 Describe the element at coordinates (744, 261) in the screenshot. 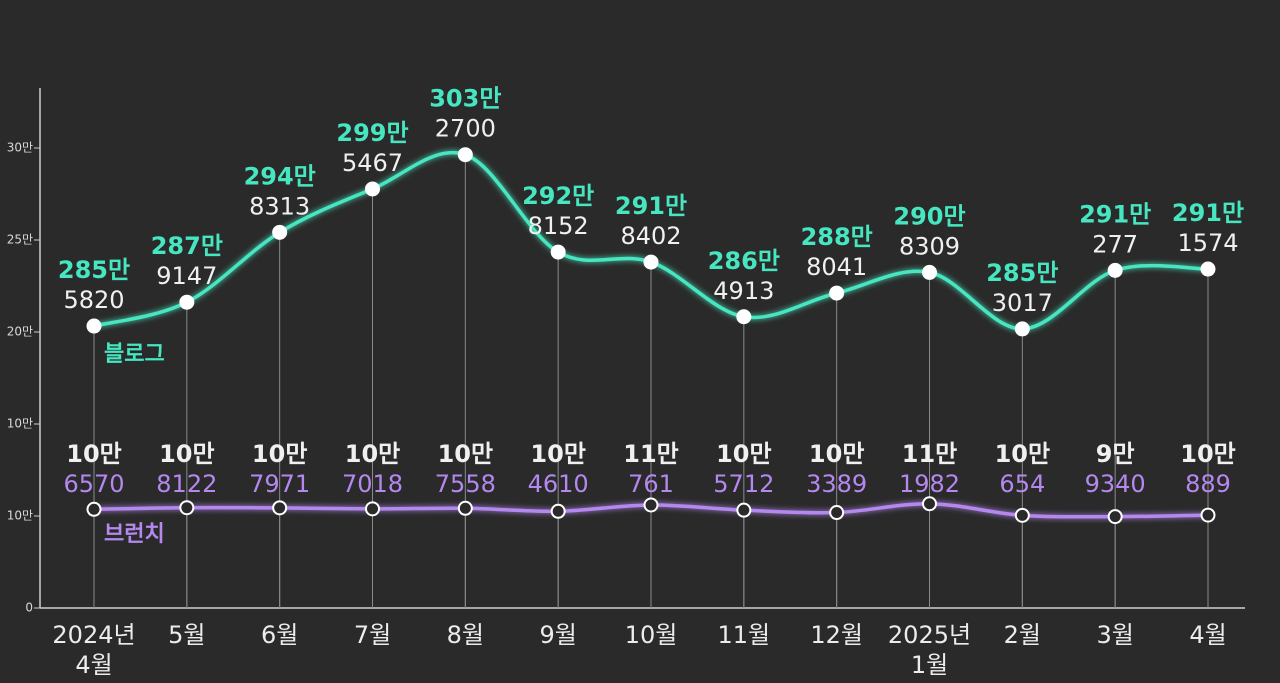

I see `value-label: 286만` at that location.